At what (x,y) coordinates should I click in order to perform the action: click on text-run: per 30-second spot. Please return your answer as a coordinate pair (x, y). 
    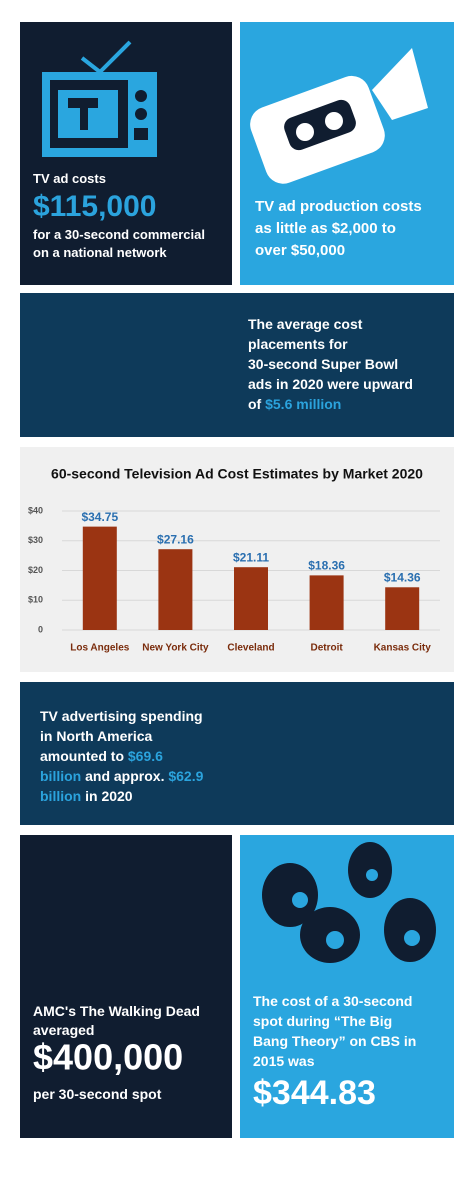
    Looking at the image, I should click on (97, 1094).